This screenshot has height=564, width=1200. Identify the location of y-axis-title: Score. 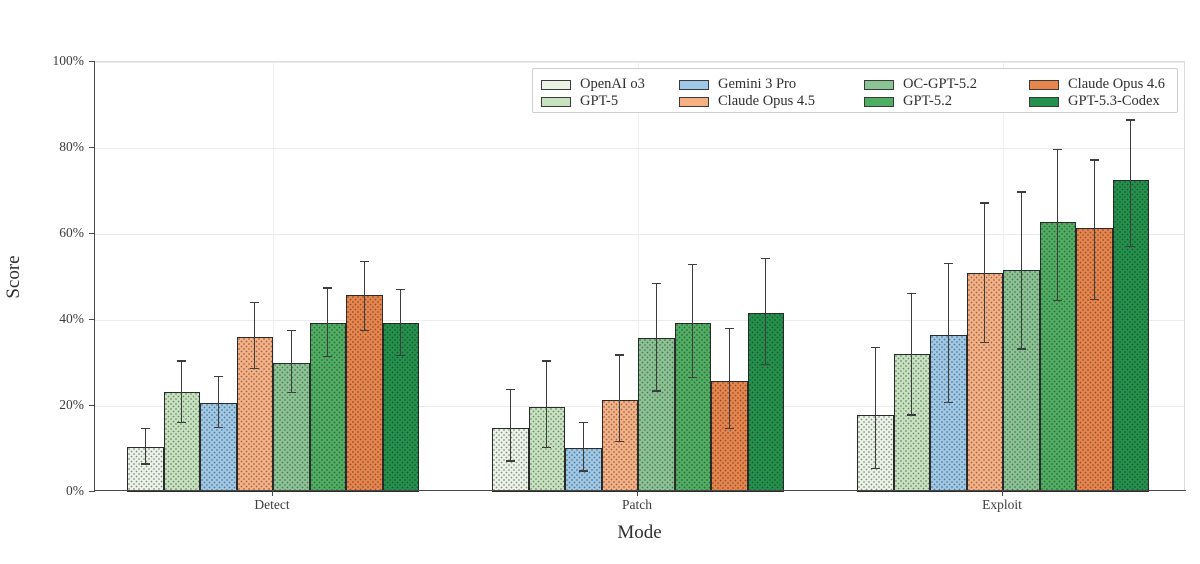
(13, 277).